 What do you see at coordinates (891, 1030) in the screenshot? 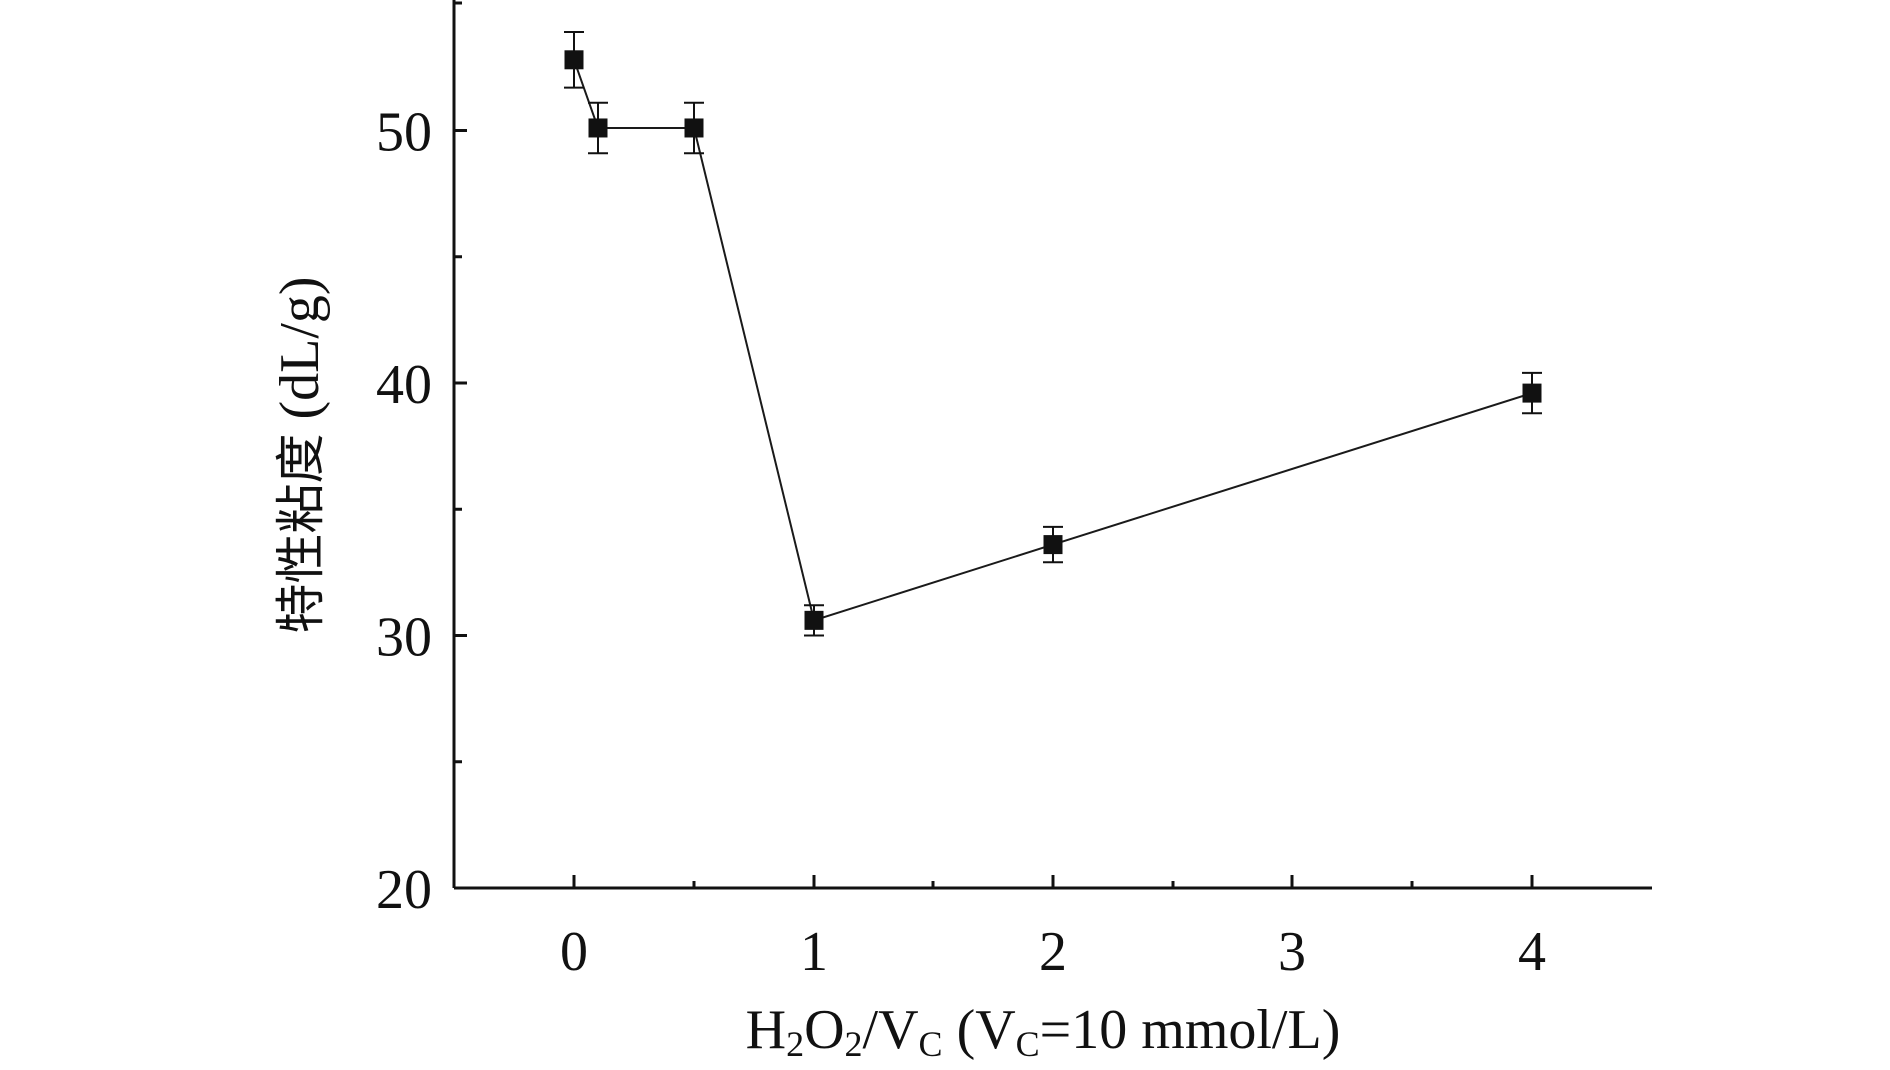
I see `x-axis-title-part: /V` at bounding box center [891, 1030].